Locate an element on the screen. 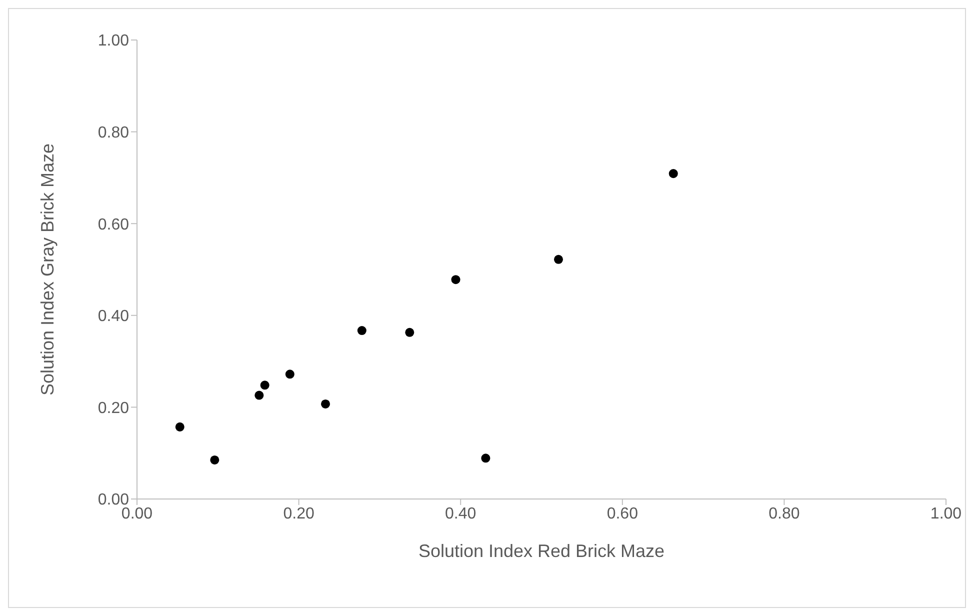  x-tick-label: 1.00 is located at coordinates (946, 513).